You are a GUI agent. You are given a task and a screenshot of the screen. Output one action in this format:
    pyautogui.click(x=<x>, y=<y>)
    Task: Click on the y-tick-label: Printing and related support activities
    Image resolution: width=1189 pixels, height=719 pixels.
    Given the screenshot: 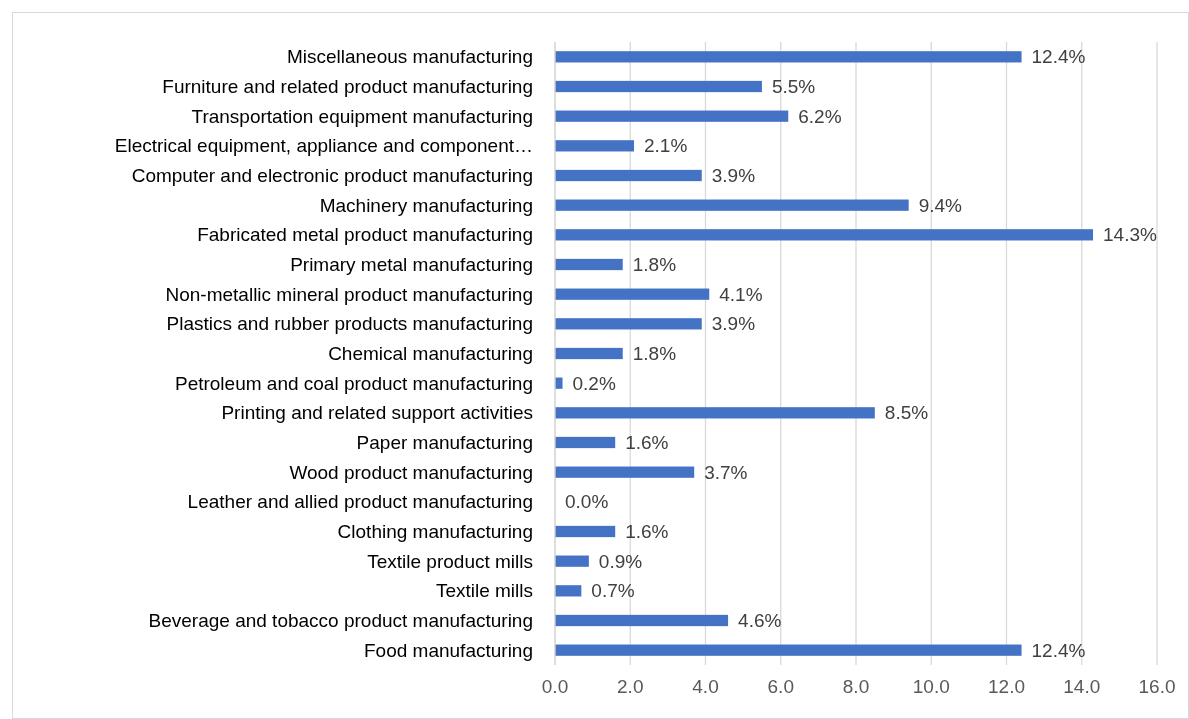 What is the action you would take?
    pyautogui.click(x=377, y=413)
    